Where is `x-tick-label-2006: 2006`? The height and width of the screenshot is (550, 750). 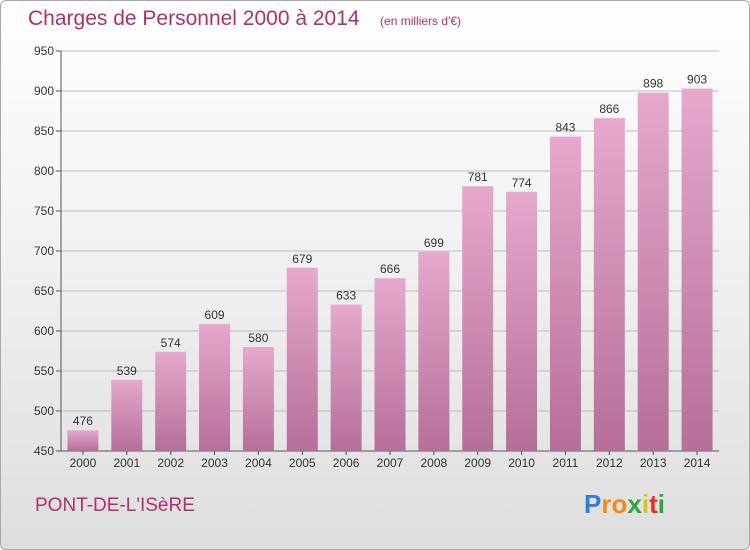
x-tick-label-2006: 2006 is located at coordinates (346, 463).